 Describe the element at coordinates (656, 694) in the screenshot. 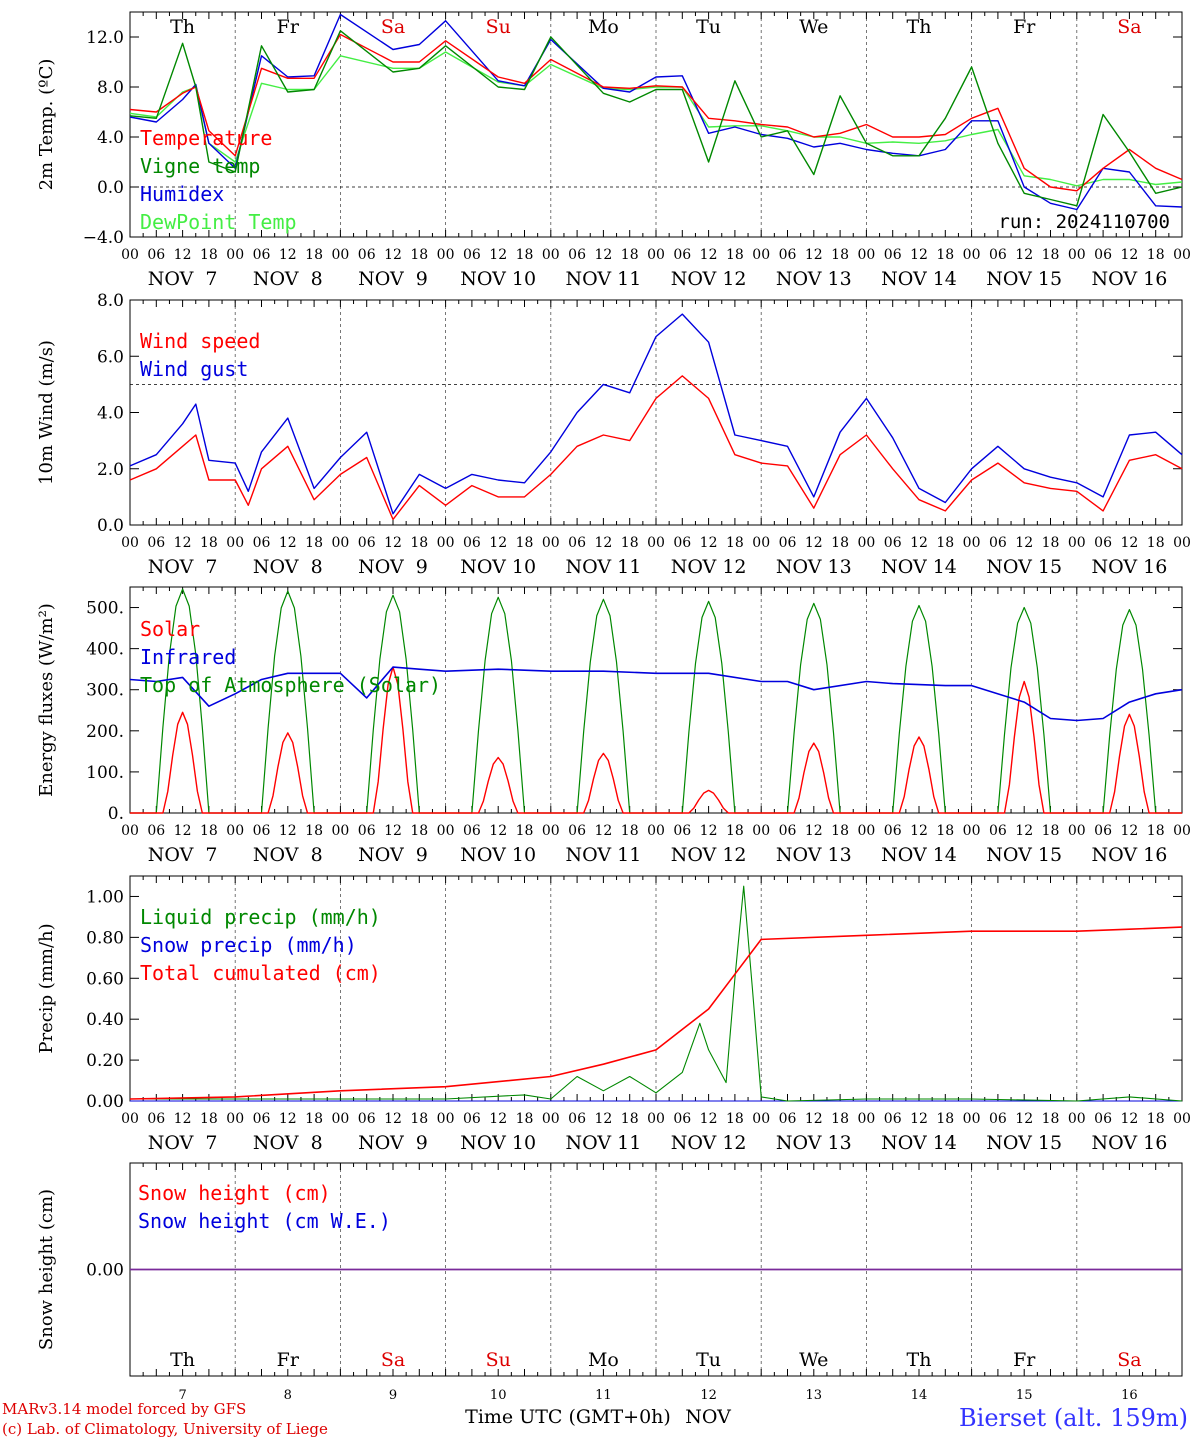

I see `series-line-infrared` at that location.